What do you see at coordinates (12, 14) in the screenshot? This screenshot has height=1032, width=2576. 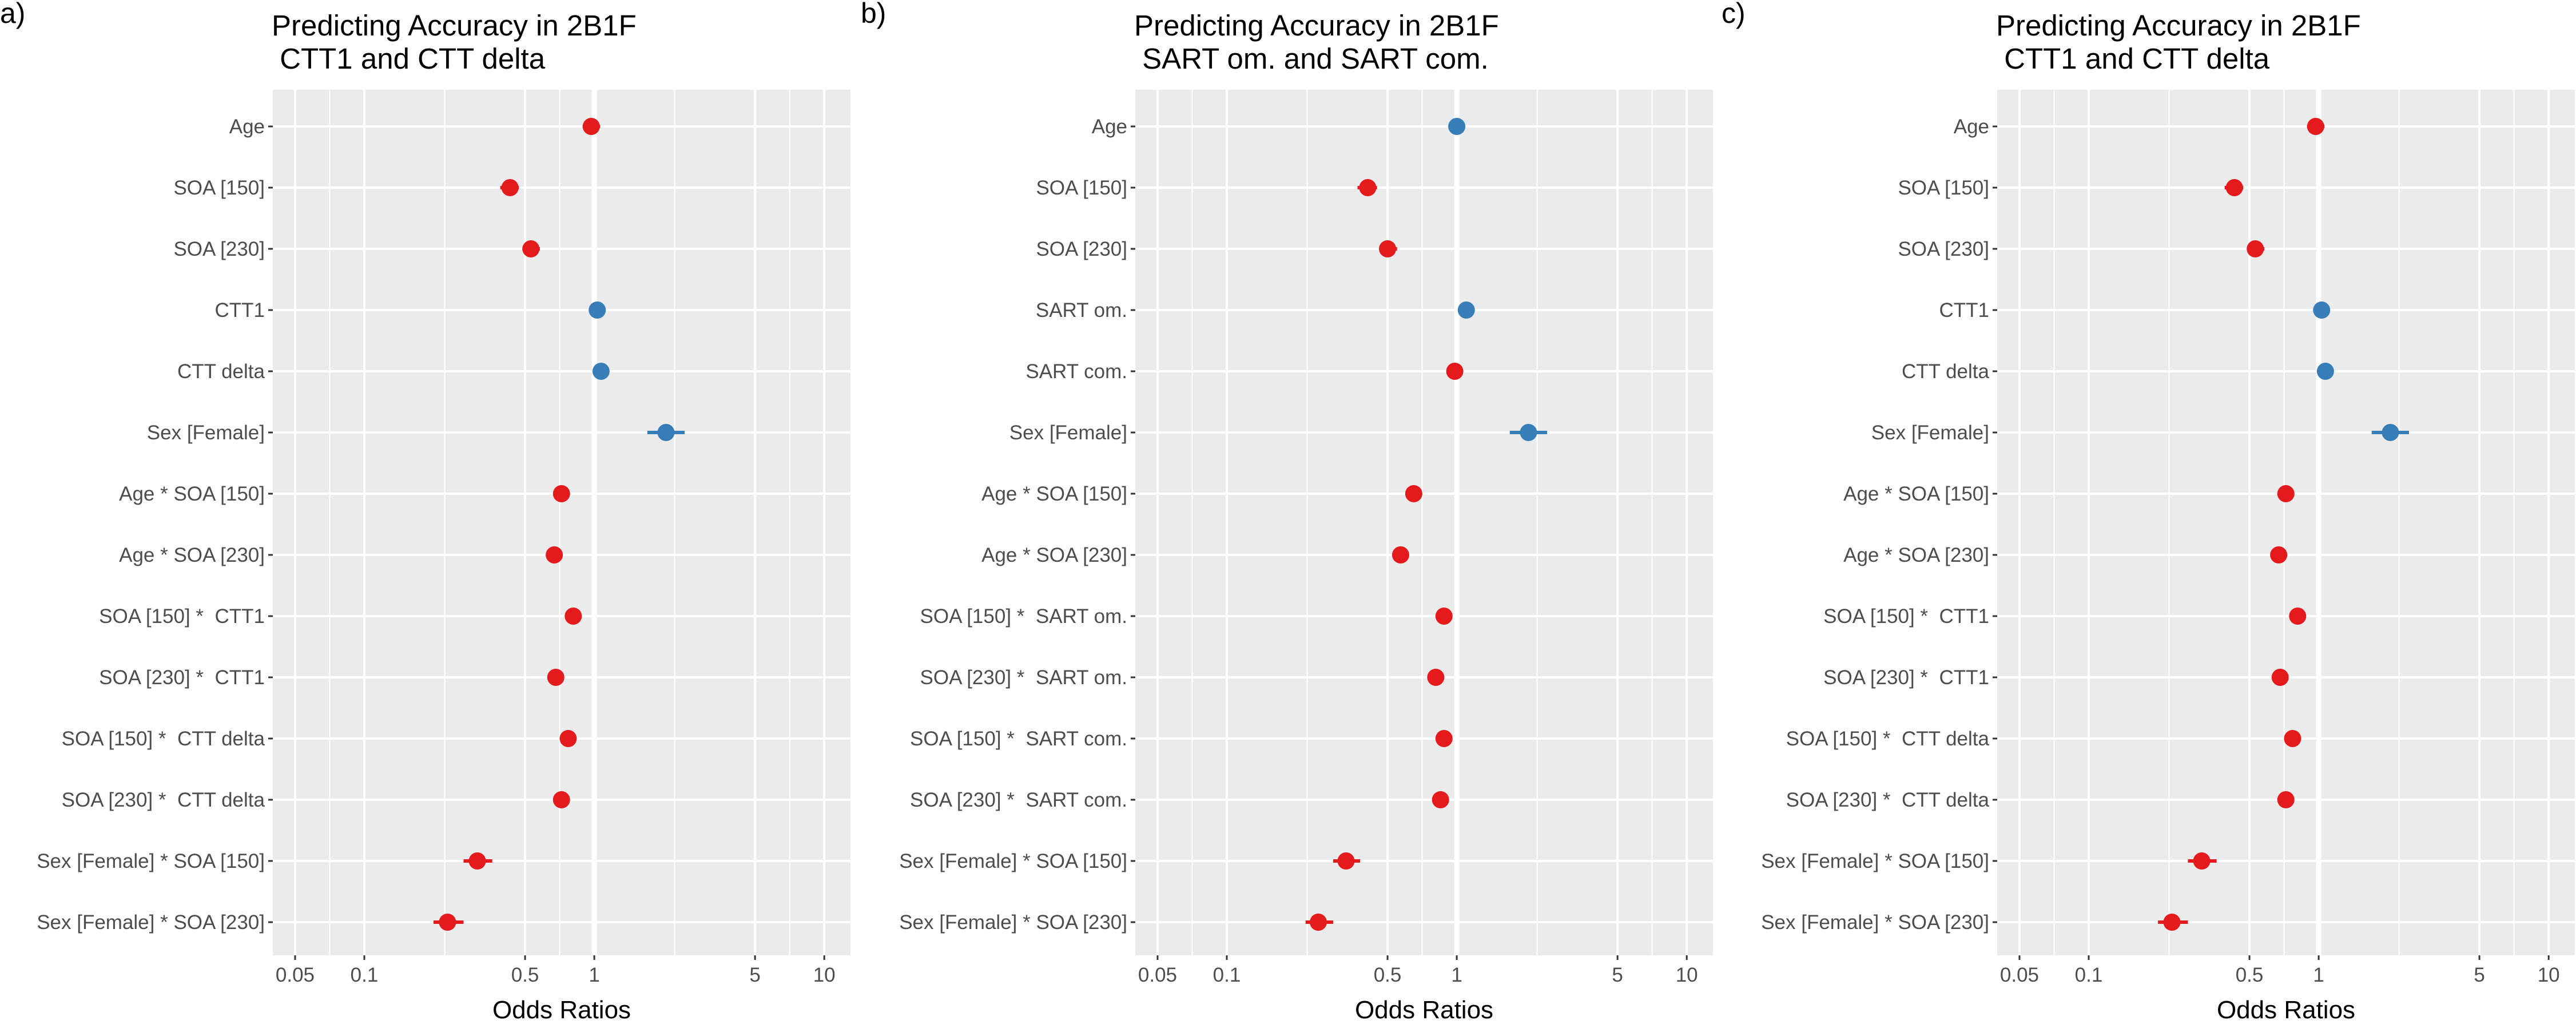 I see `panel-letter: a)` at bounding box center [12, 14].